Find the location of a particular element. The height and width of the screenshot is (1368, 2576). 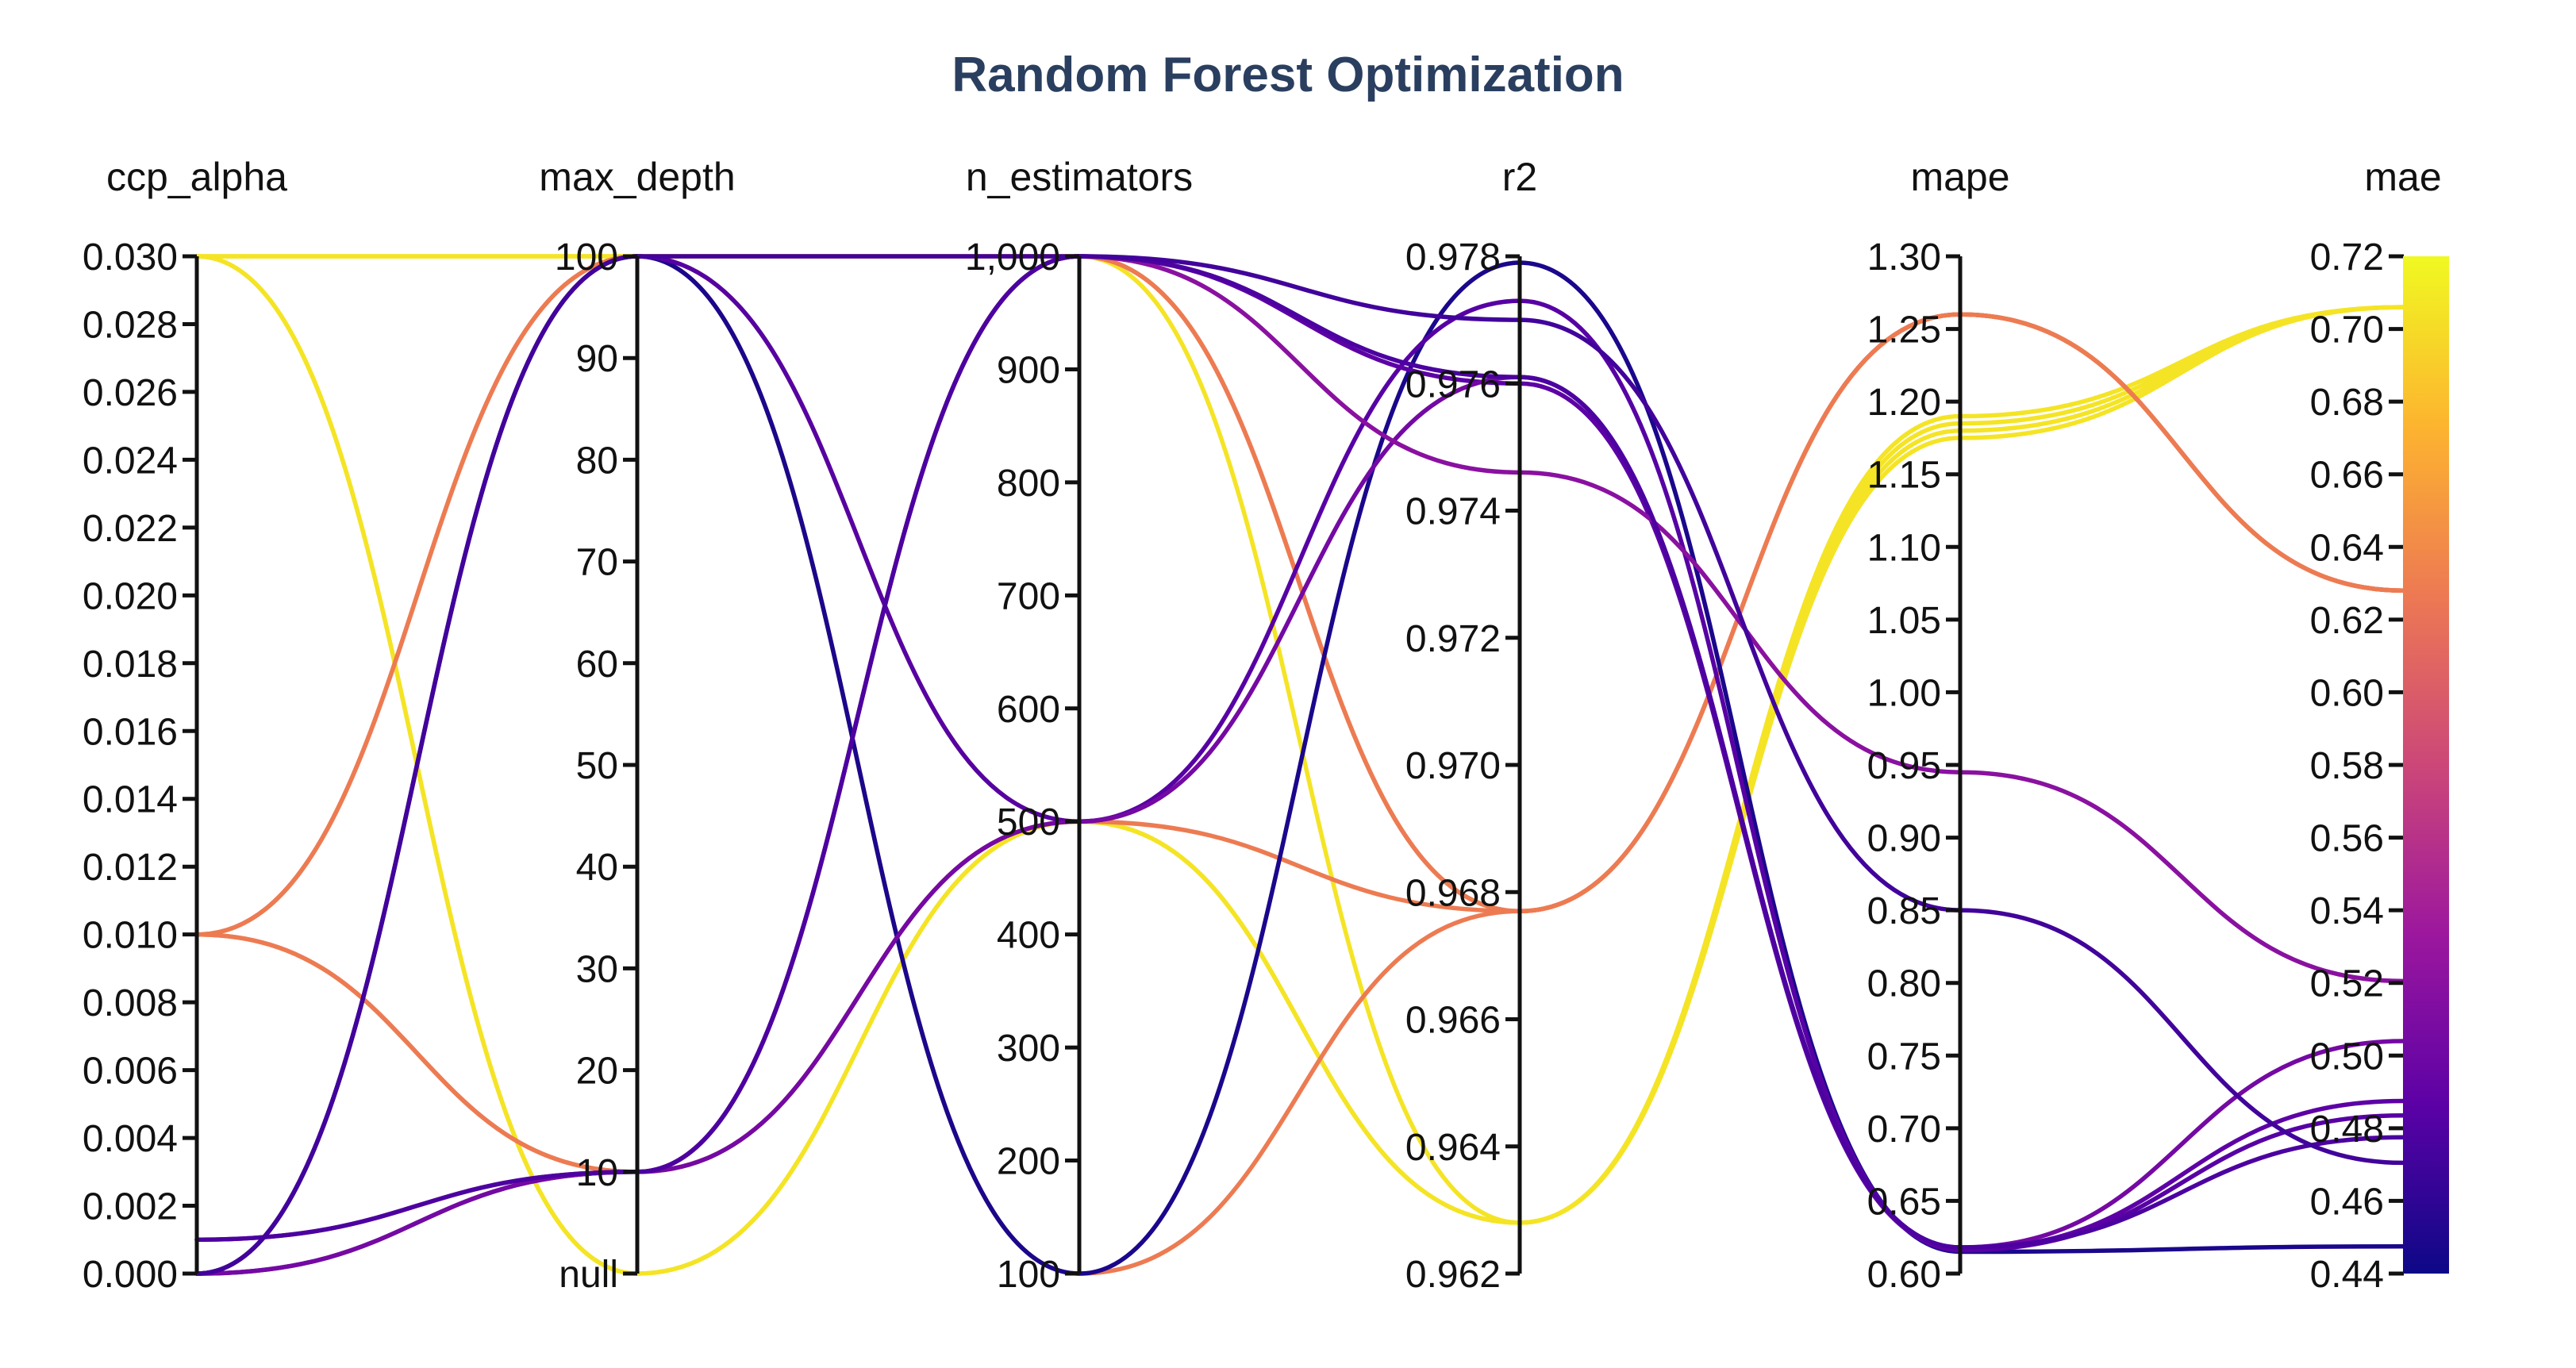

tick-label: 600 is located at coordinates (1028, 710).